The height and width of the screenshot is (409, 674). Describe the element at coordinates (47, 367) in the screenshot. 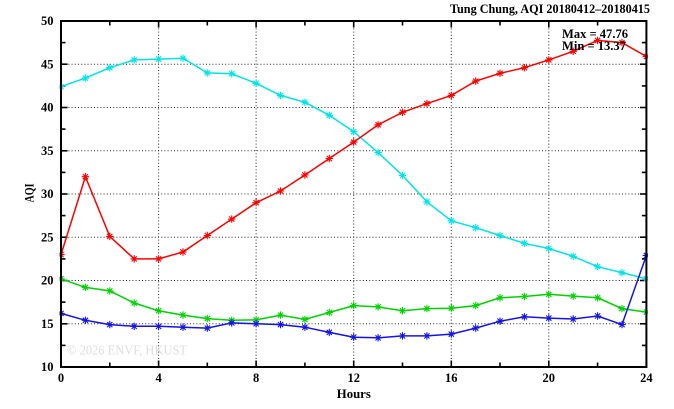

I see `svg-text: 10` at that location.